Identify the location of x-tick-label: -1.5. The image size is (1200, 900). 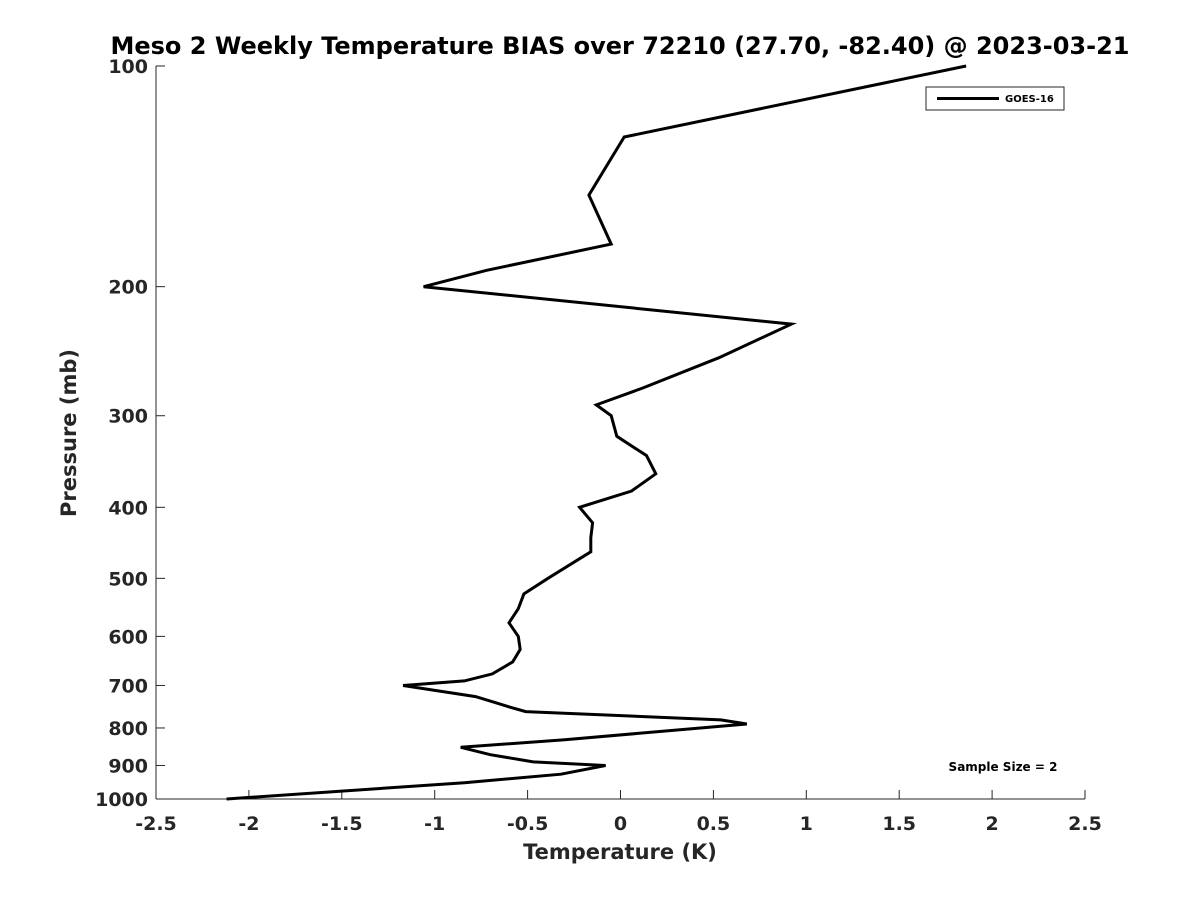
(342, 824).